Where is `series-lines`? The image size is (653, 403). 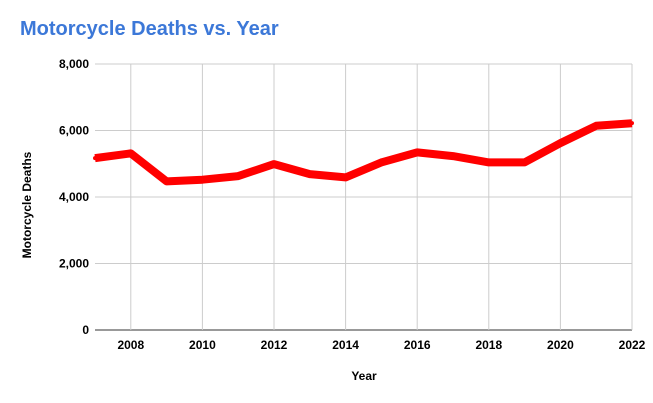
series-lines is located at coordinates (363, 152).